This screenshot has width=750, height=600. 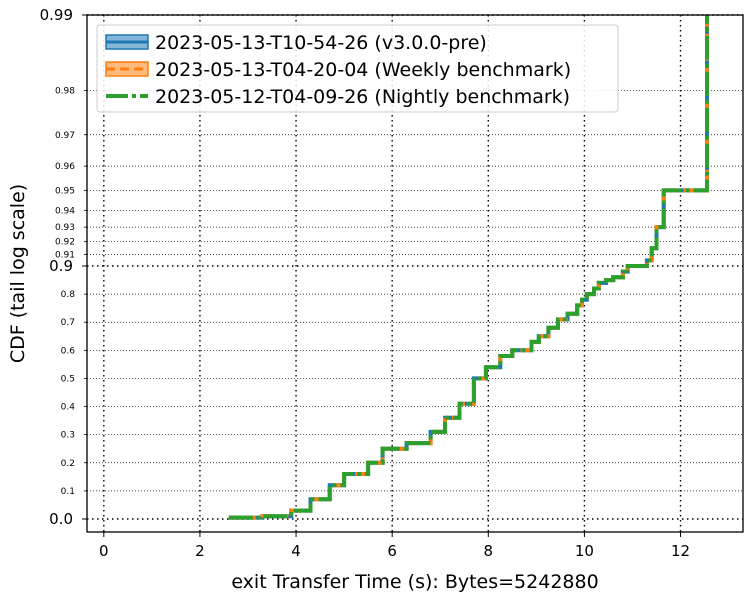 What do you see at coordinates (414, 582) in the screenshot?
I see `x-axis-label: exit Transfer Time (s): Bytes=5242880` at bounding box center [414, 582].